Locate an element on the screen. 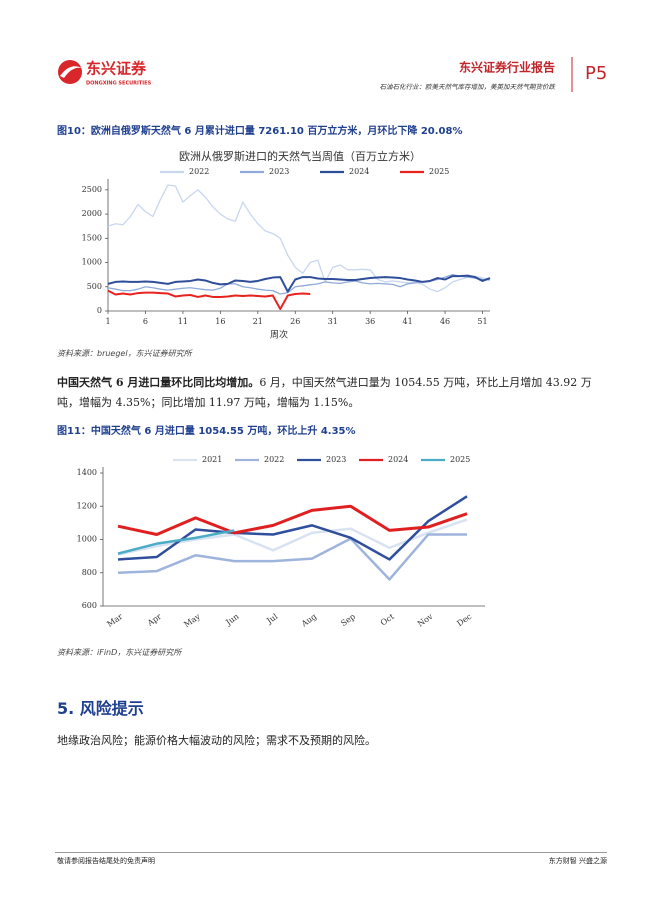 This screenshot has height=898, width=662. paragraph-lead: 中国天然气 6 月进口量环比同比均增加。 is located at coordinates (158, 382).